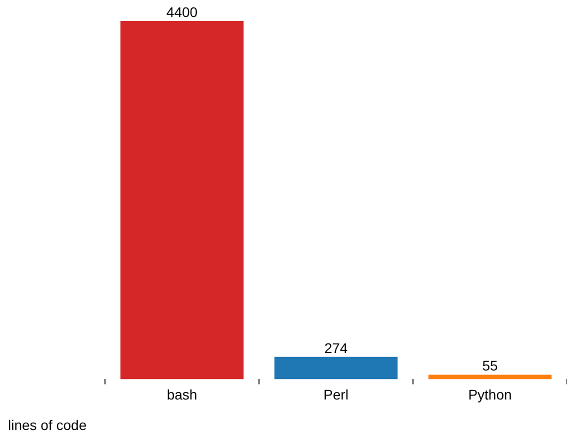 The image size is (567, 435). What do you see at coordinates (336, 348) in the screenshot?
I see `data-label: 274` at bounding box center [336, 348].